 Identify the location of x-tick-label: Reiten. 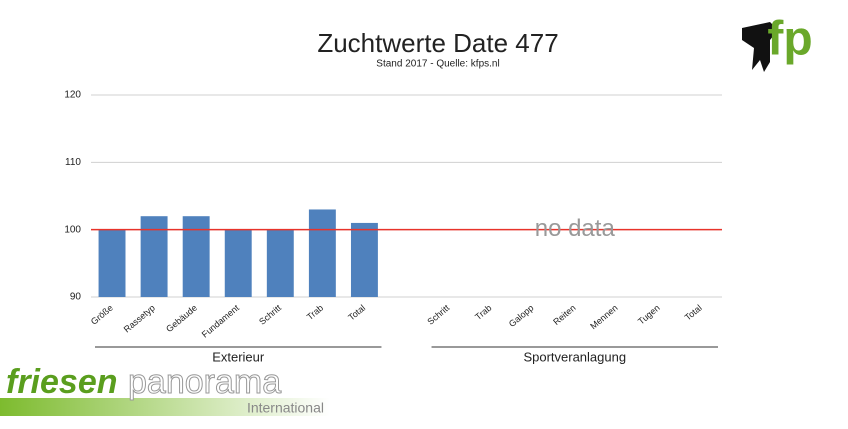
(564, 315).